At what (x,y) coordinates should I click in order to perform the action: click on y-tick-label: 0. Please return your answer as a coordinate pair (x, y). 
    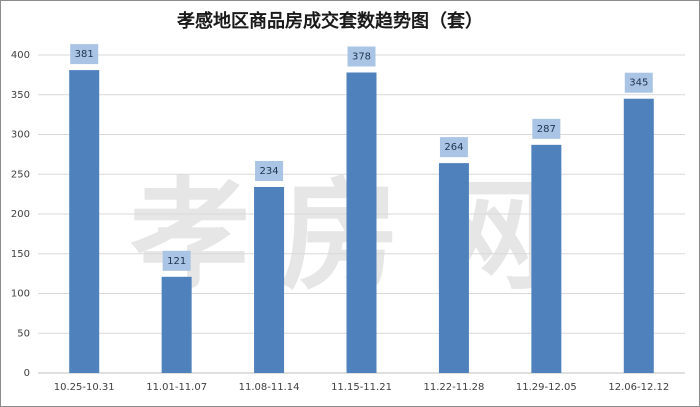
    Looking at the image, I should click on (27, 373).